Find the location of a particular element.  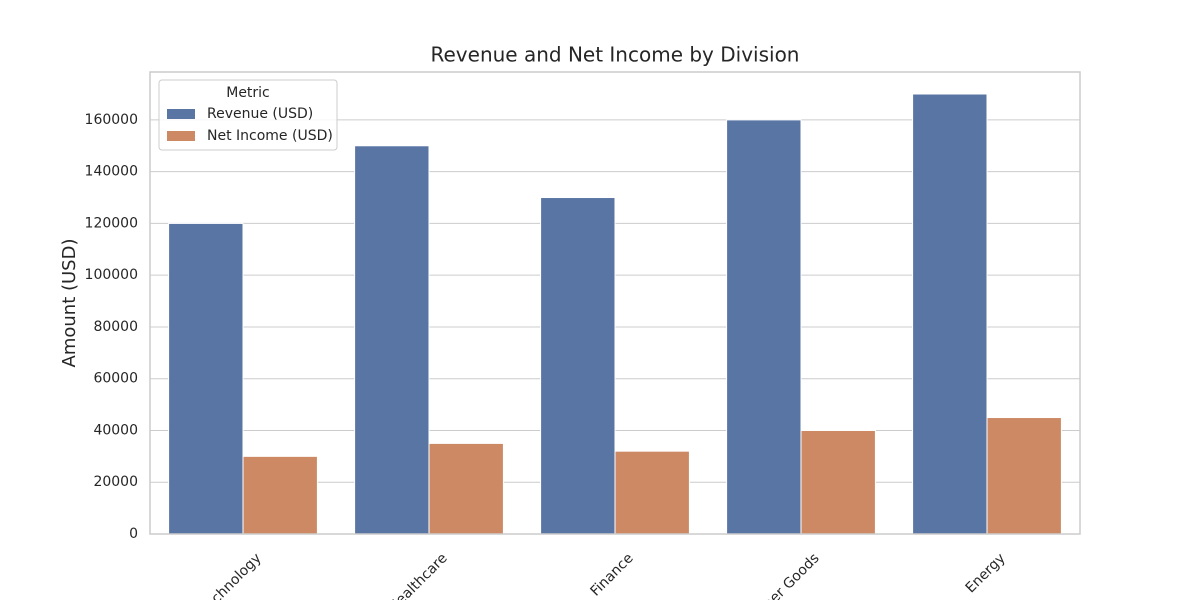

y-tick-label: 20000 is located at coordinates (115, 482).